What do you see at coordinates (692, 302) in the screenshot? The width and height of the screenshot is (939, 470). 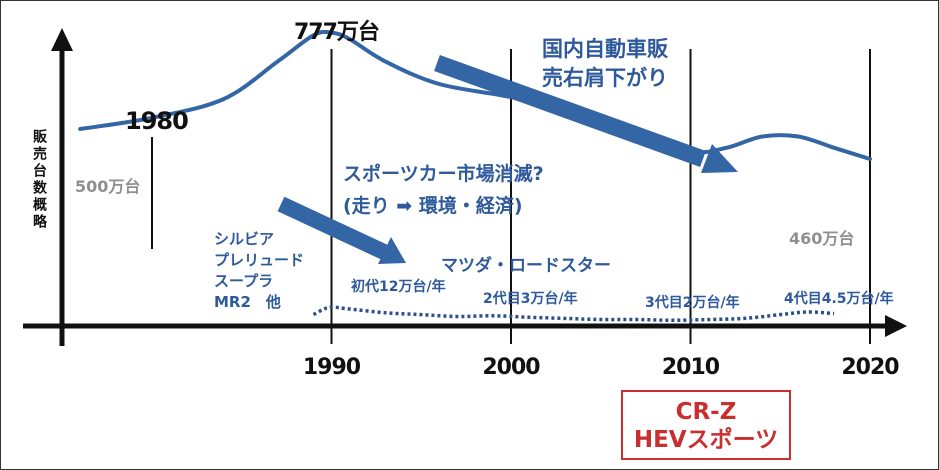 I see `roadster-gen3-label: 3代目2万台/年` at bounding box center [692, 302].